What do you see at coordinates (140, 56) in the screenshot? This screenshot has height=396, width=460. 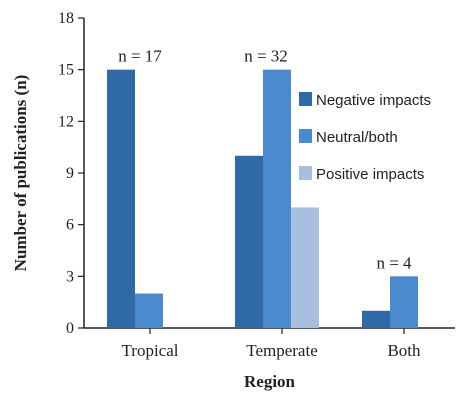 I see `annotation-n-count: n = 17` at bounding box center [140, 56].